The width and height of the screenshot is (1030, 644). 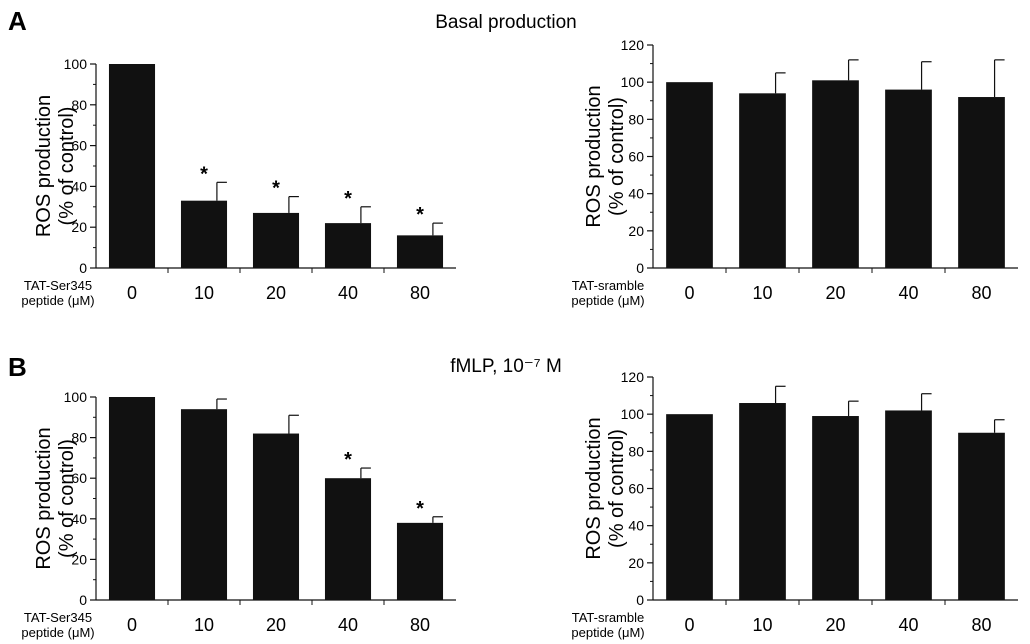 I want to click on panel-letter-b: B, so click(x=17, y=367).